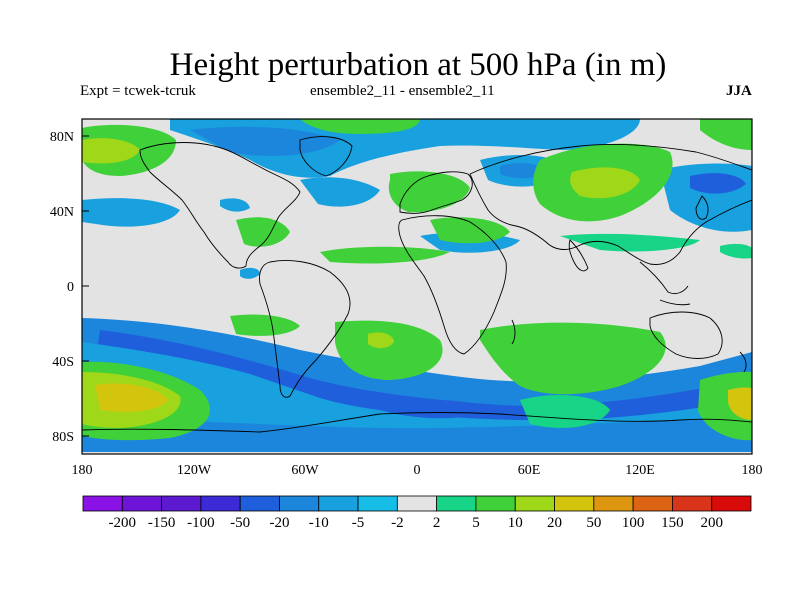 The width and height of the screenshot is (800, 600). What do you see at coordinates (470, 230) in the screenshot?
I see `positive-e-europe` at bounding box center [470, 230].